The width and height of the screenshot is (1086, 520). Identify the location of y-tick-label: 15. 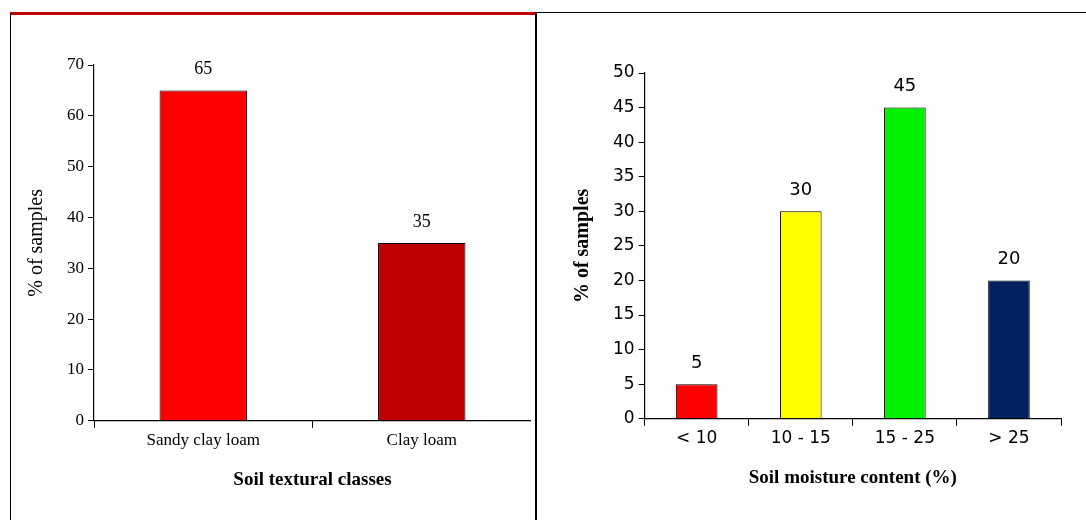
(623, 313).